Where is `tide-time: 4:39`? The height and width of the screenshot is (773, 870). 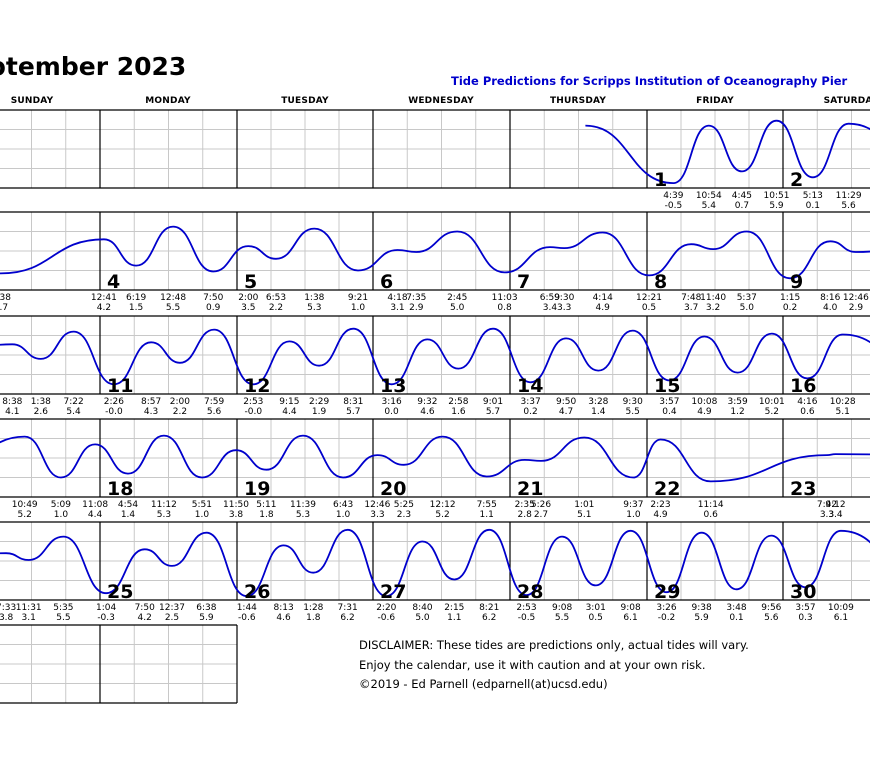 tide-time: 4:39 is located at coordinates (673, 196).